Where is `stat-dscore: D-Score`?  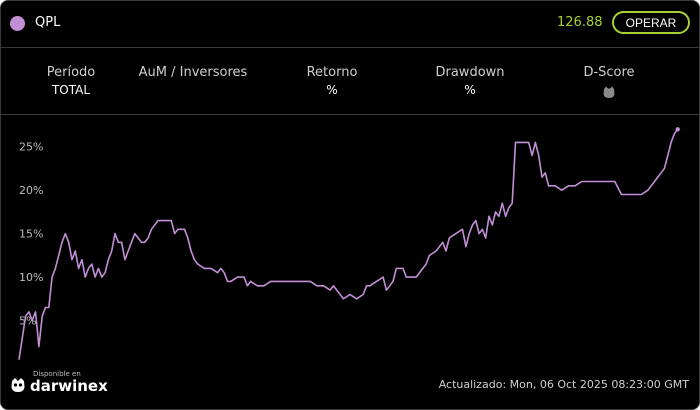 stat-dscore: D-Score is located at coordinates (609, 83).